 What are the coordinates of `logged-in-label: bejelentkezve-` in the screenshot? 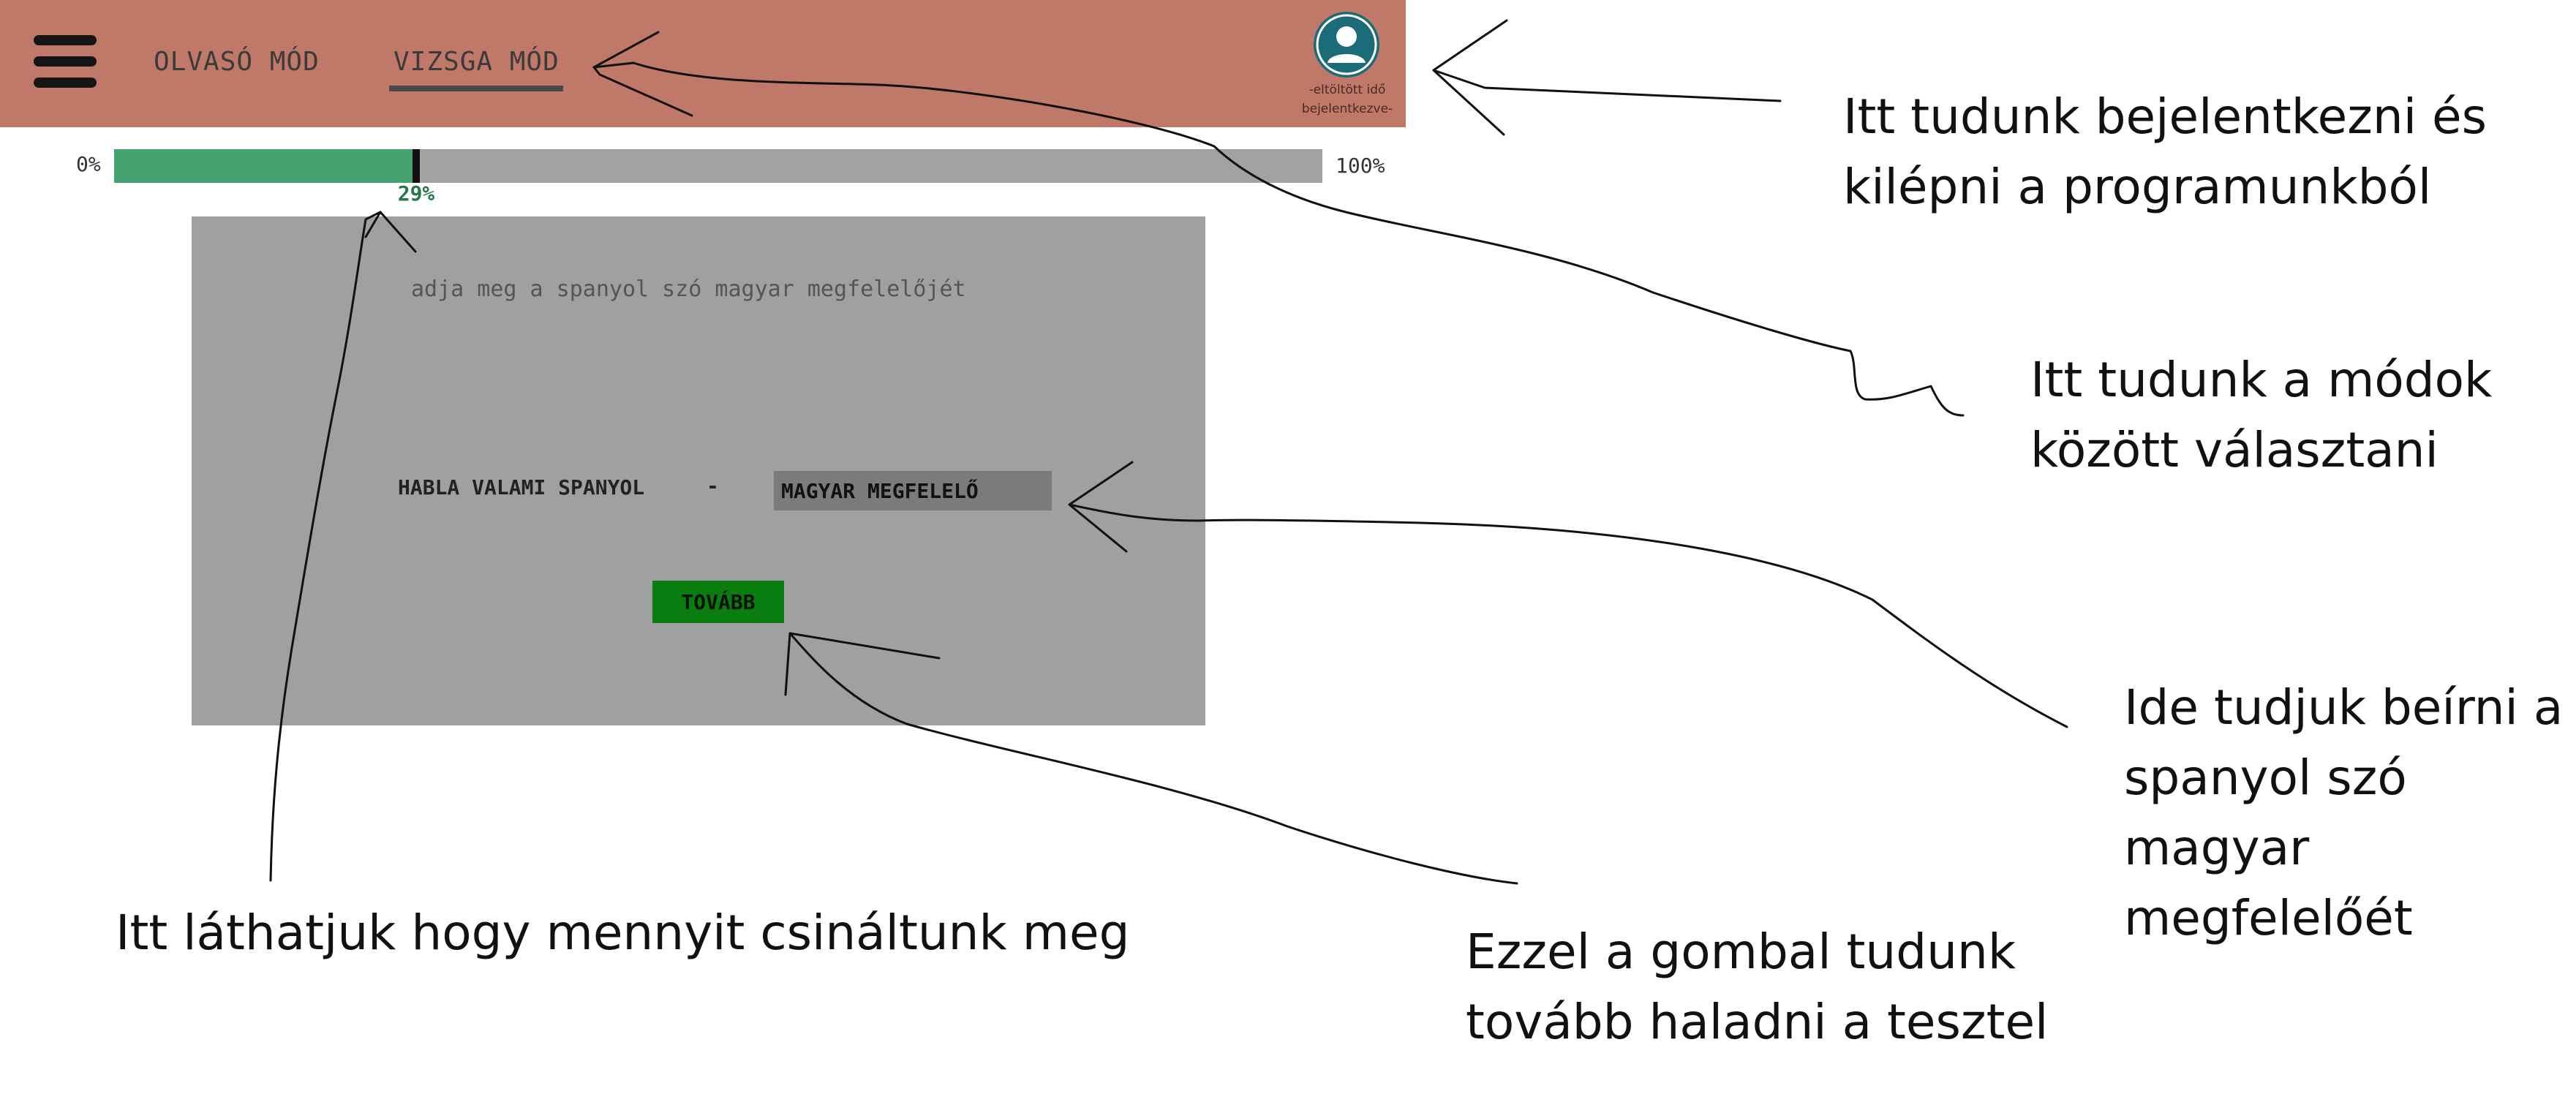 It's located at (1347, 109).